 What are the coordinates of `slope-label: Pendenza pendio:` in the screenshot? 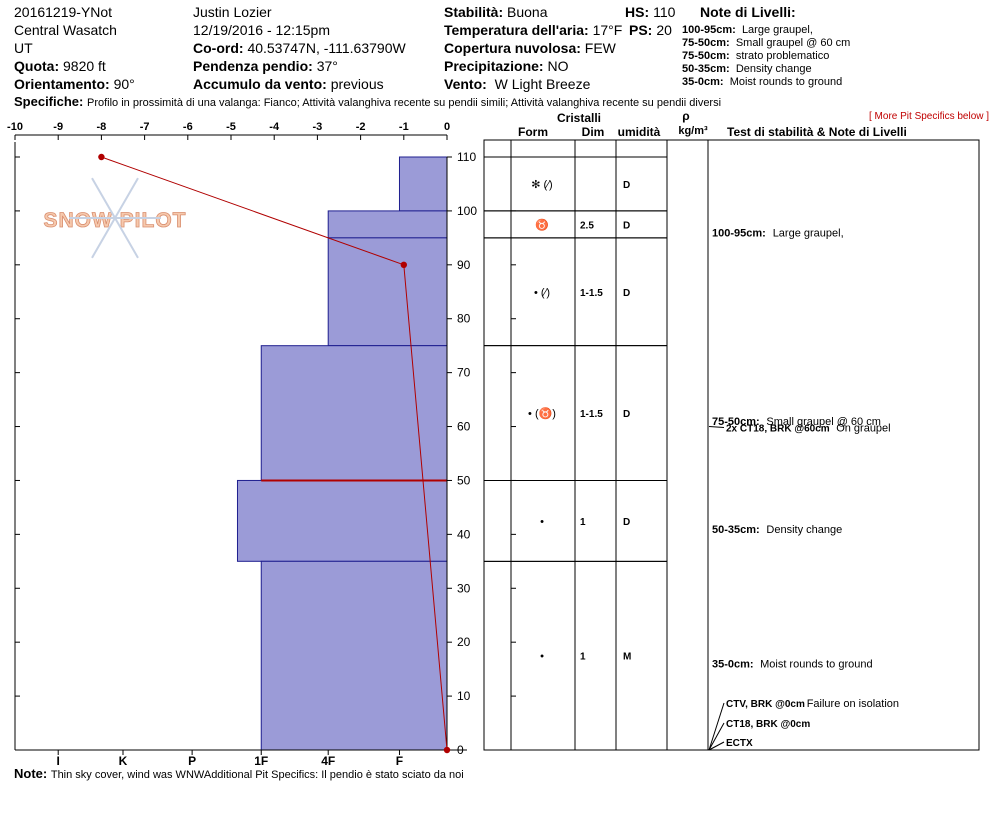 It's located at (253, 66).